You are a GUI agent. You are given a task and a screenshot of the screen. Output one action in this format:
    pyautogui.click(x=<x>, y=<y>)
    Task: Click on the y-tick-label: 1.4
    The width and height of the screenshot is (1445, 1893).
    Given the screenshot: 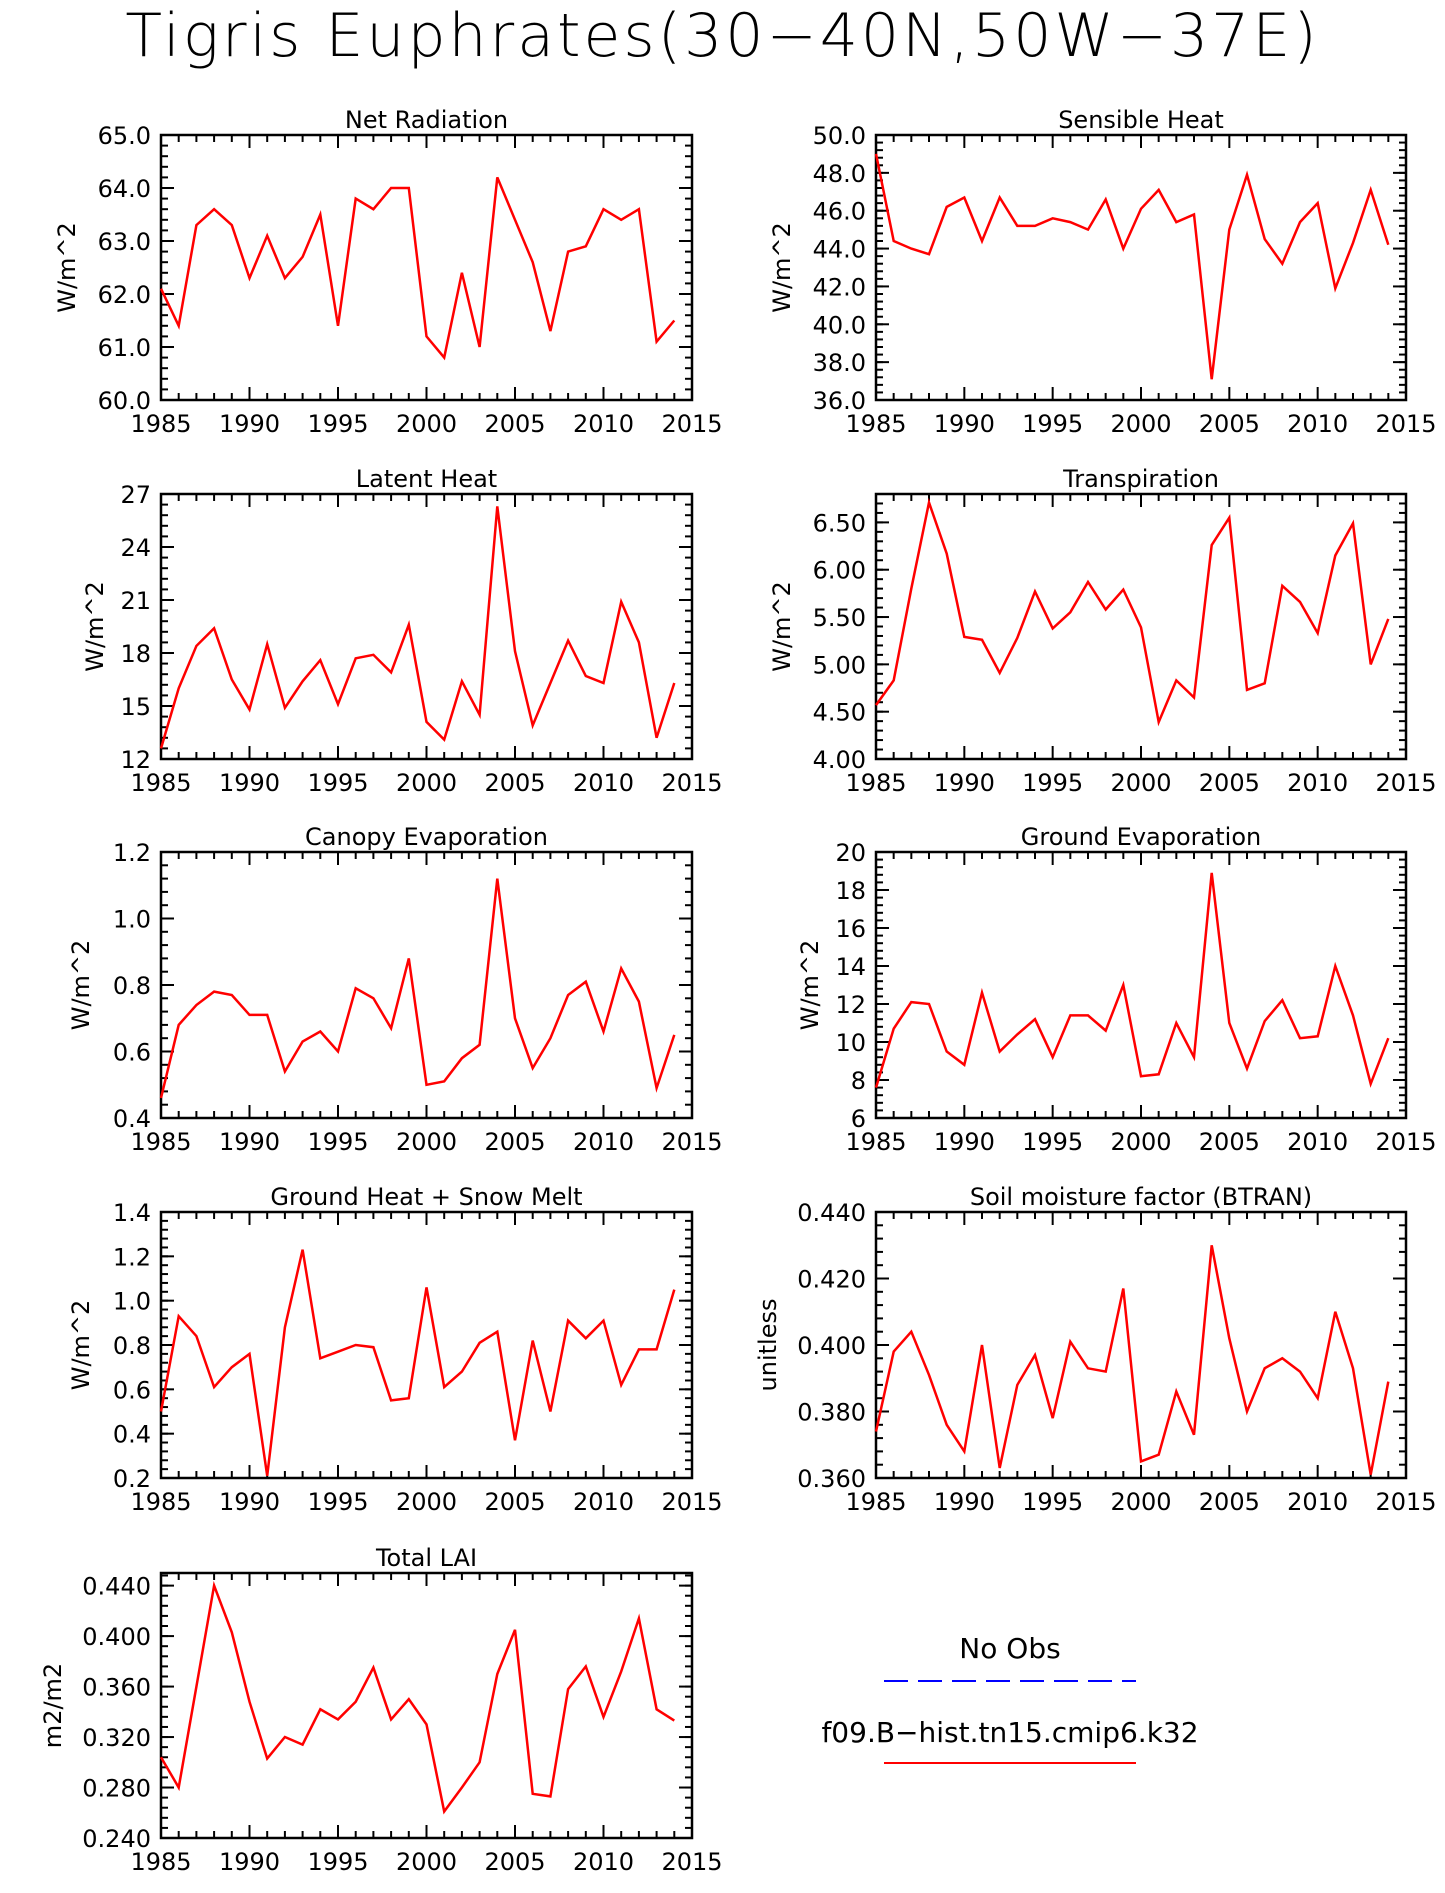 What is the action you would take?
    pyautogui.click(x=132, y=1213)
    